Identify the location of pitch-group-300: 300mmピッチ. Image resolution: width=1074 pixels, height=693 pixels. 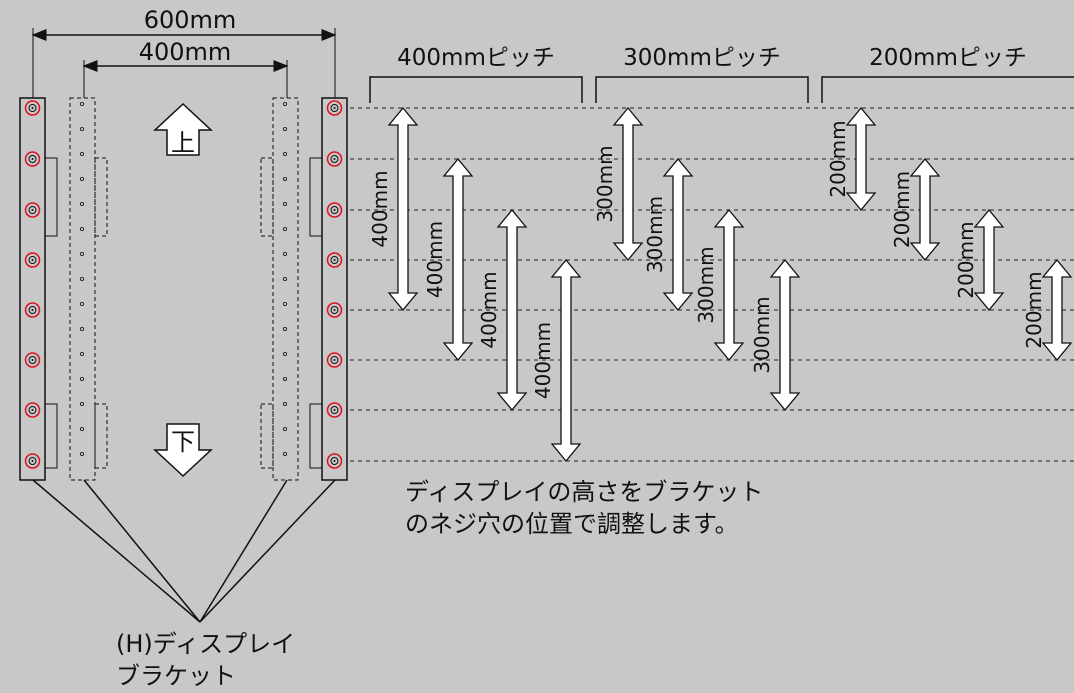
(702, 74).